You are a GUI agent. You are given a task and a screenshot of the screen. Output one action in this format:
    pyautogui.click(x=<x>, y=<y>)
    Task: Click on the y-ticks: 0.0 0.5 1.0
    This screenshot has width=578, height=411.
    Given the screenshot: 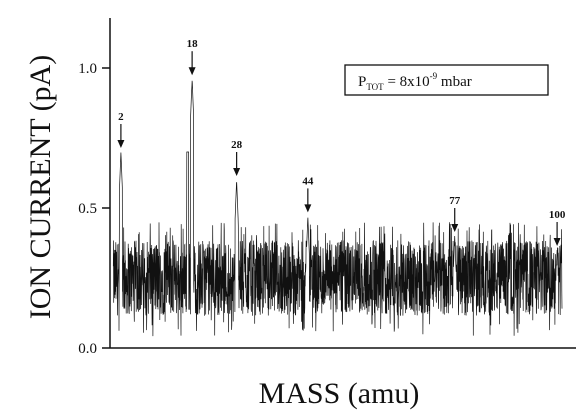 What is the action you would take?
    pyautogui.click(x=94, y=209)
    